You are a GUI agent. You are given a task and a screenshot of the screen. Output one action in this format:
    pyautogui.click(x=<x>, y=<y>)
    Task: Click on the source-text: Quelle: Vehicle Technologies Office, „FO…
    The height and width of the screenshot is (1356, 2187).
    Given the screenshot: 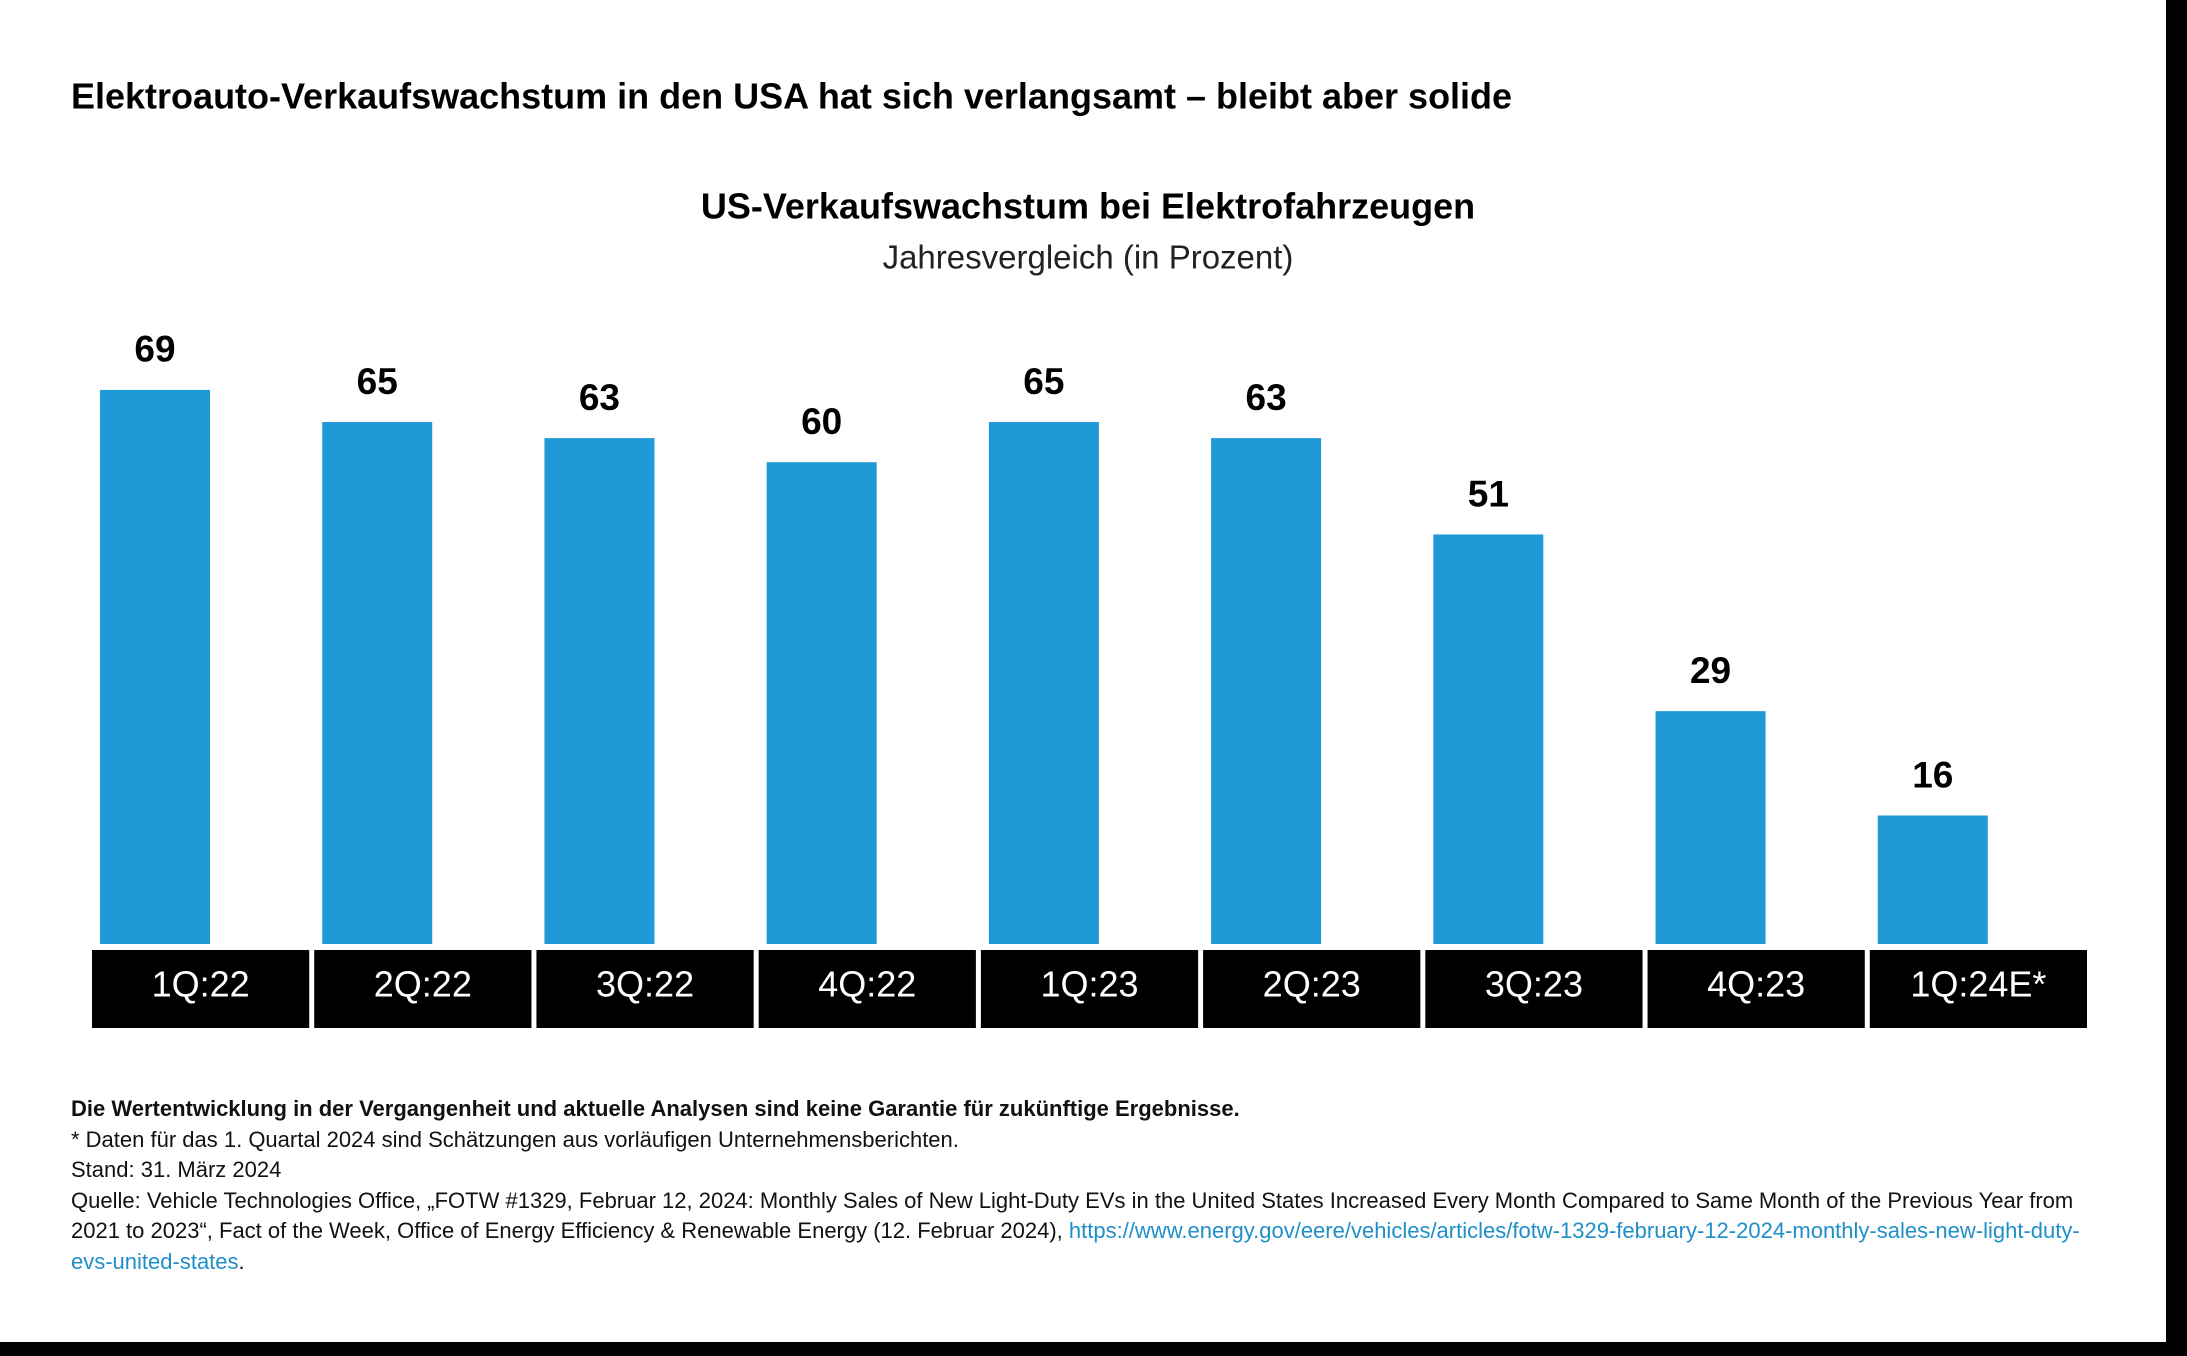 What is the action you would take?
    pyautogui.click(x=1072, y=1215)
    